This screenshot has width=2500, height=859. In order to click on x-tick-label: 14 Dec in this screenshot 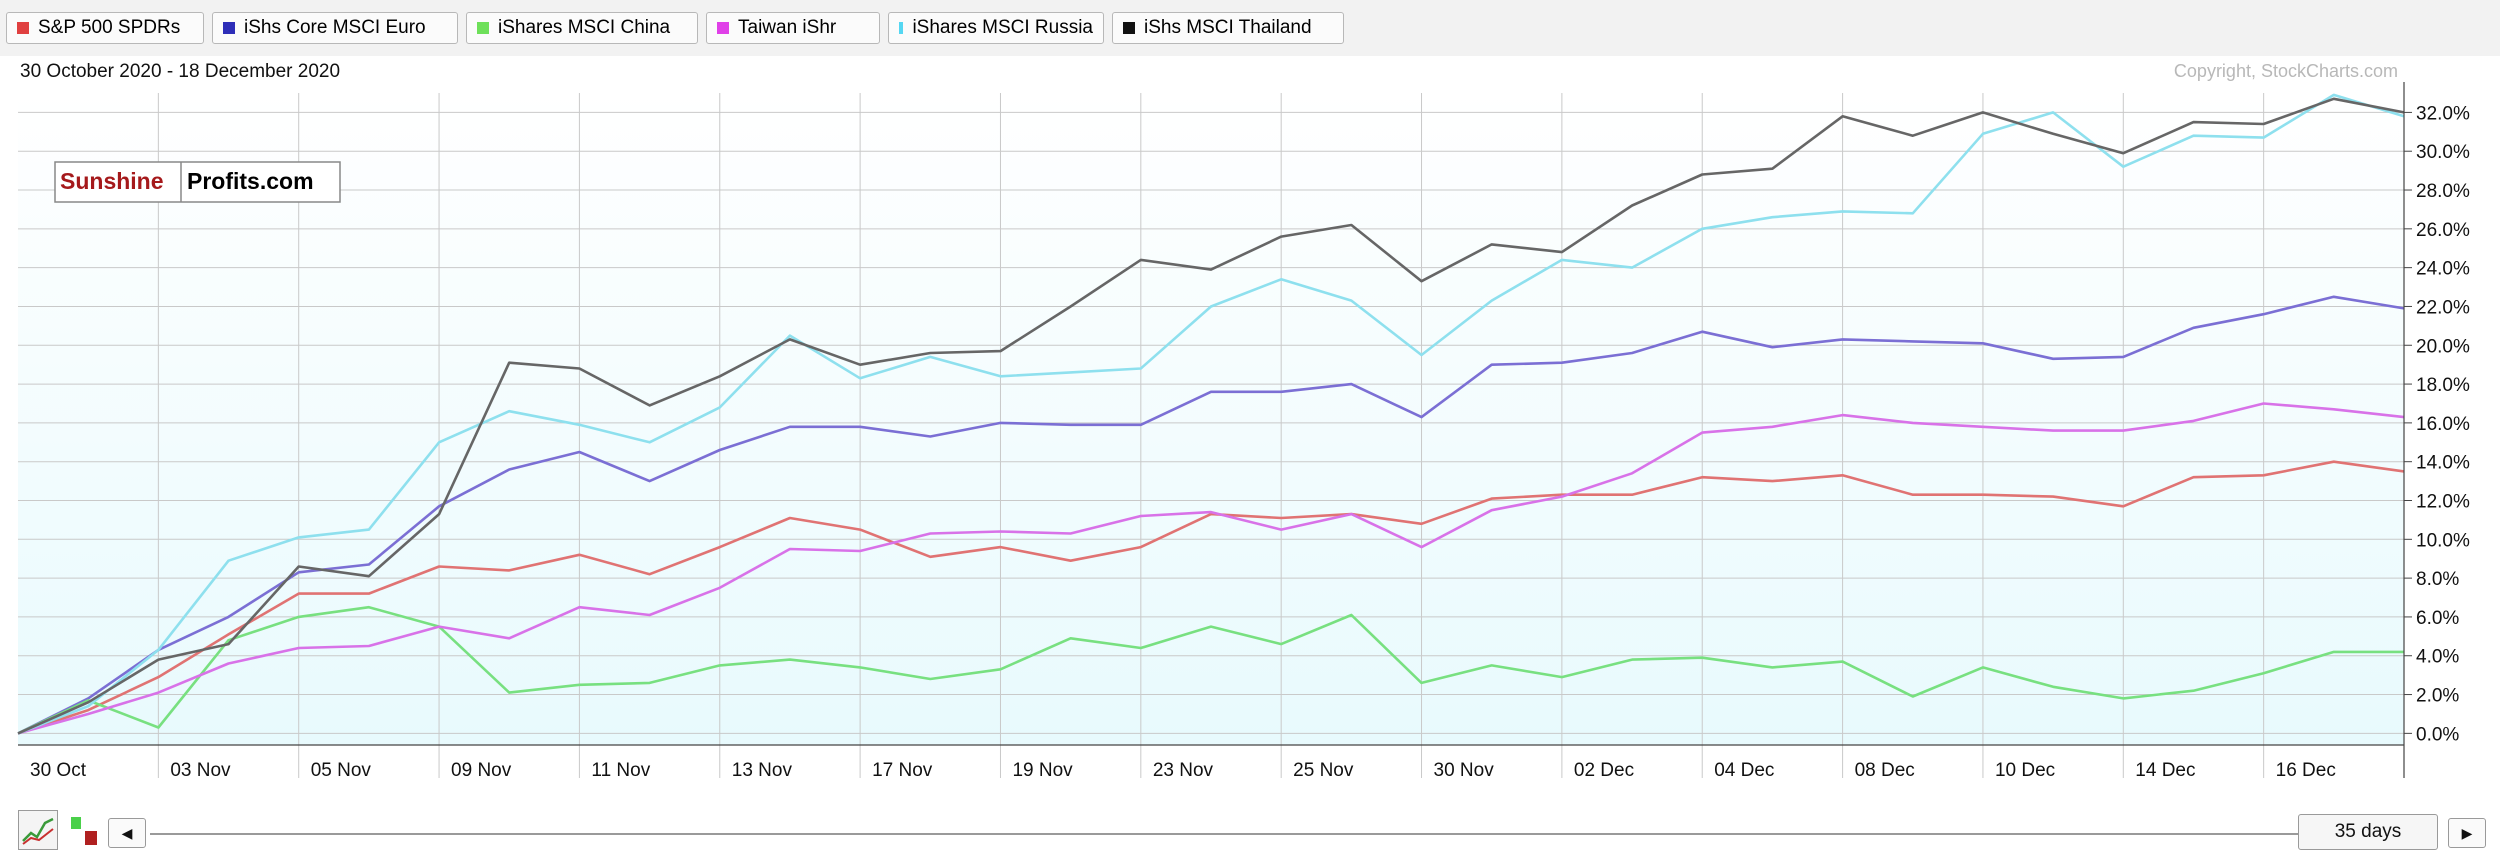, I will do `click(2165, 770)`.